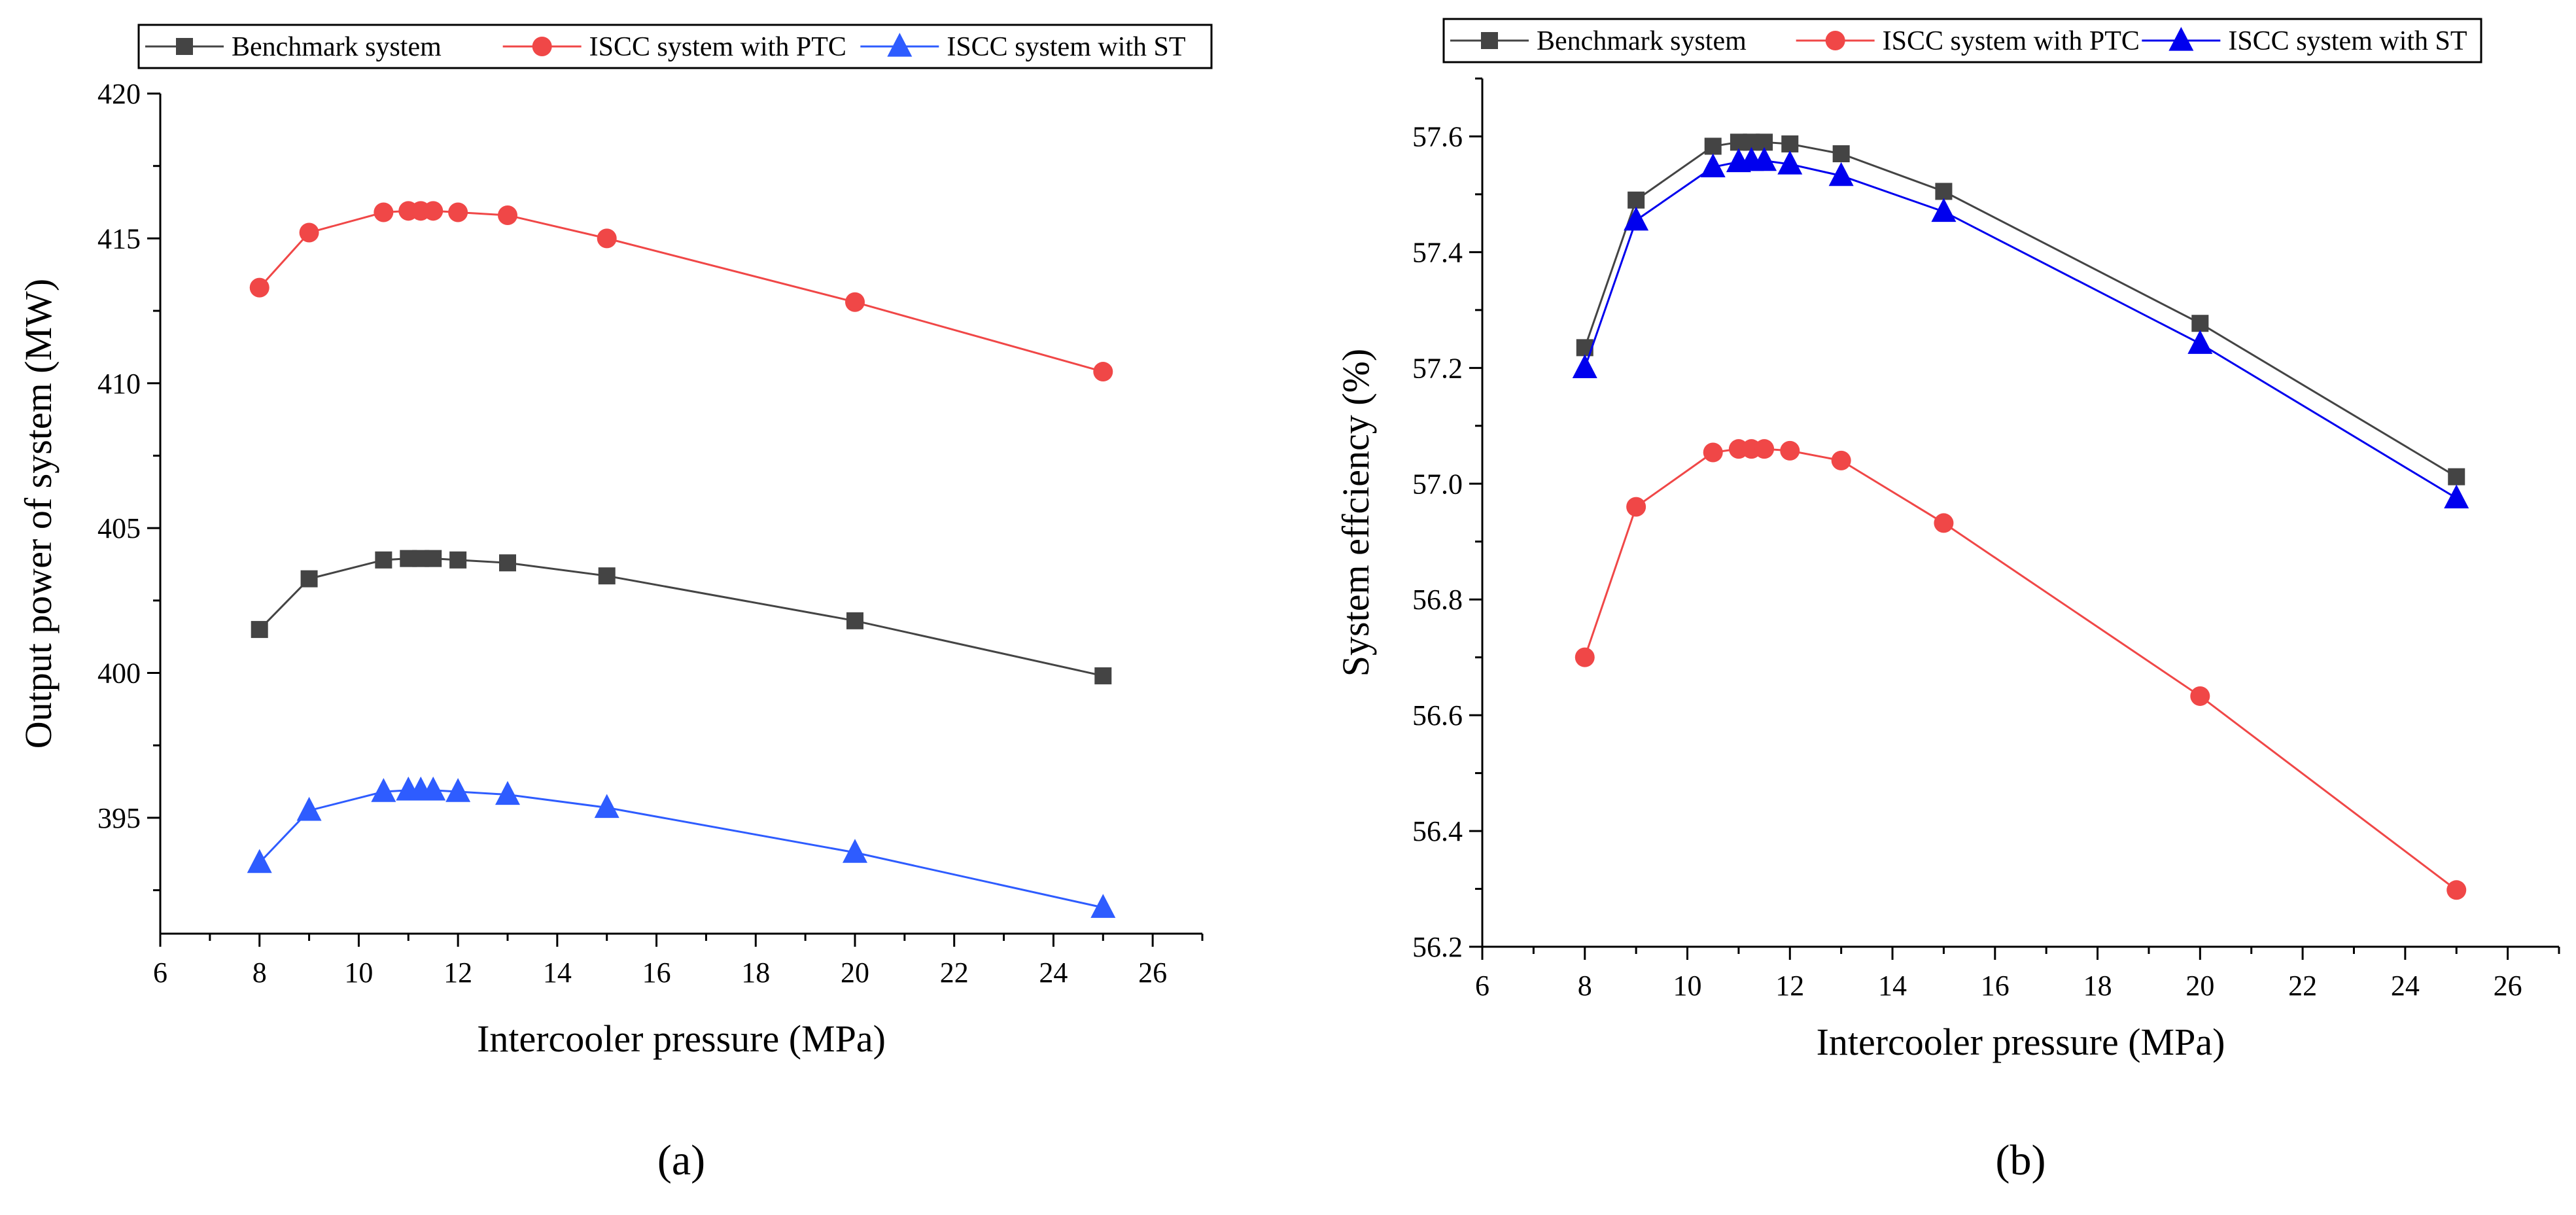  I want to click on legend-label: ISCC system with PTC, so click(717, 47).